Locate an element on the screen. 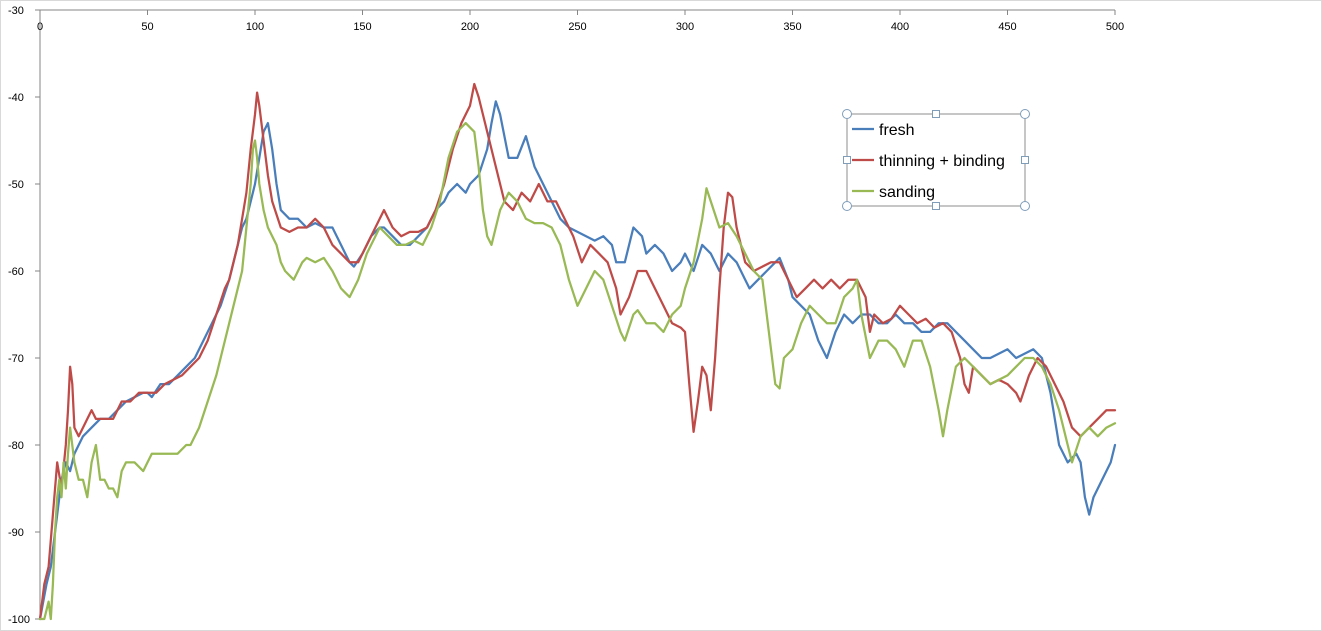 The image size is (1322, 631). x-tick-label: 400 is located at coordinates (900, 27).